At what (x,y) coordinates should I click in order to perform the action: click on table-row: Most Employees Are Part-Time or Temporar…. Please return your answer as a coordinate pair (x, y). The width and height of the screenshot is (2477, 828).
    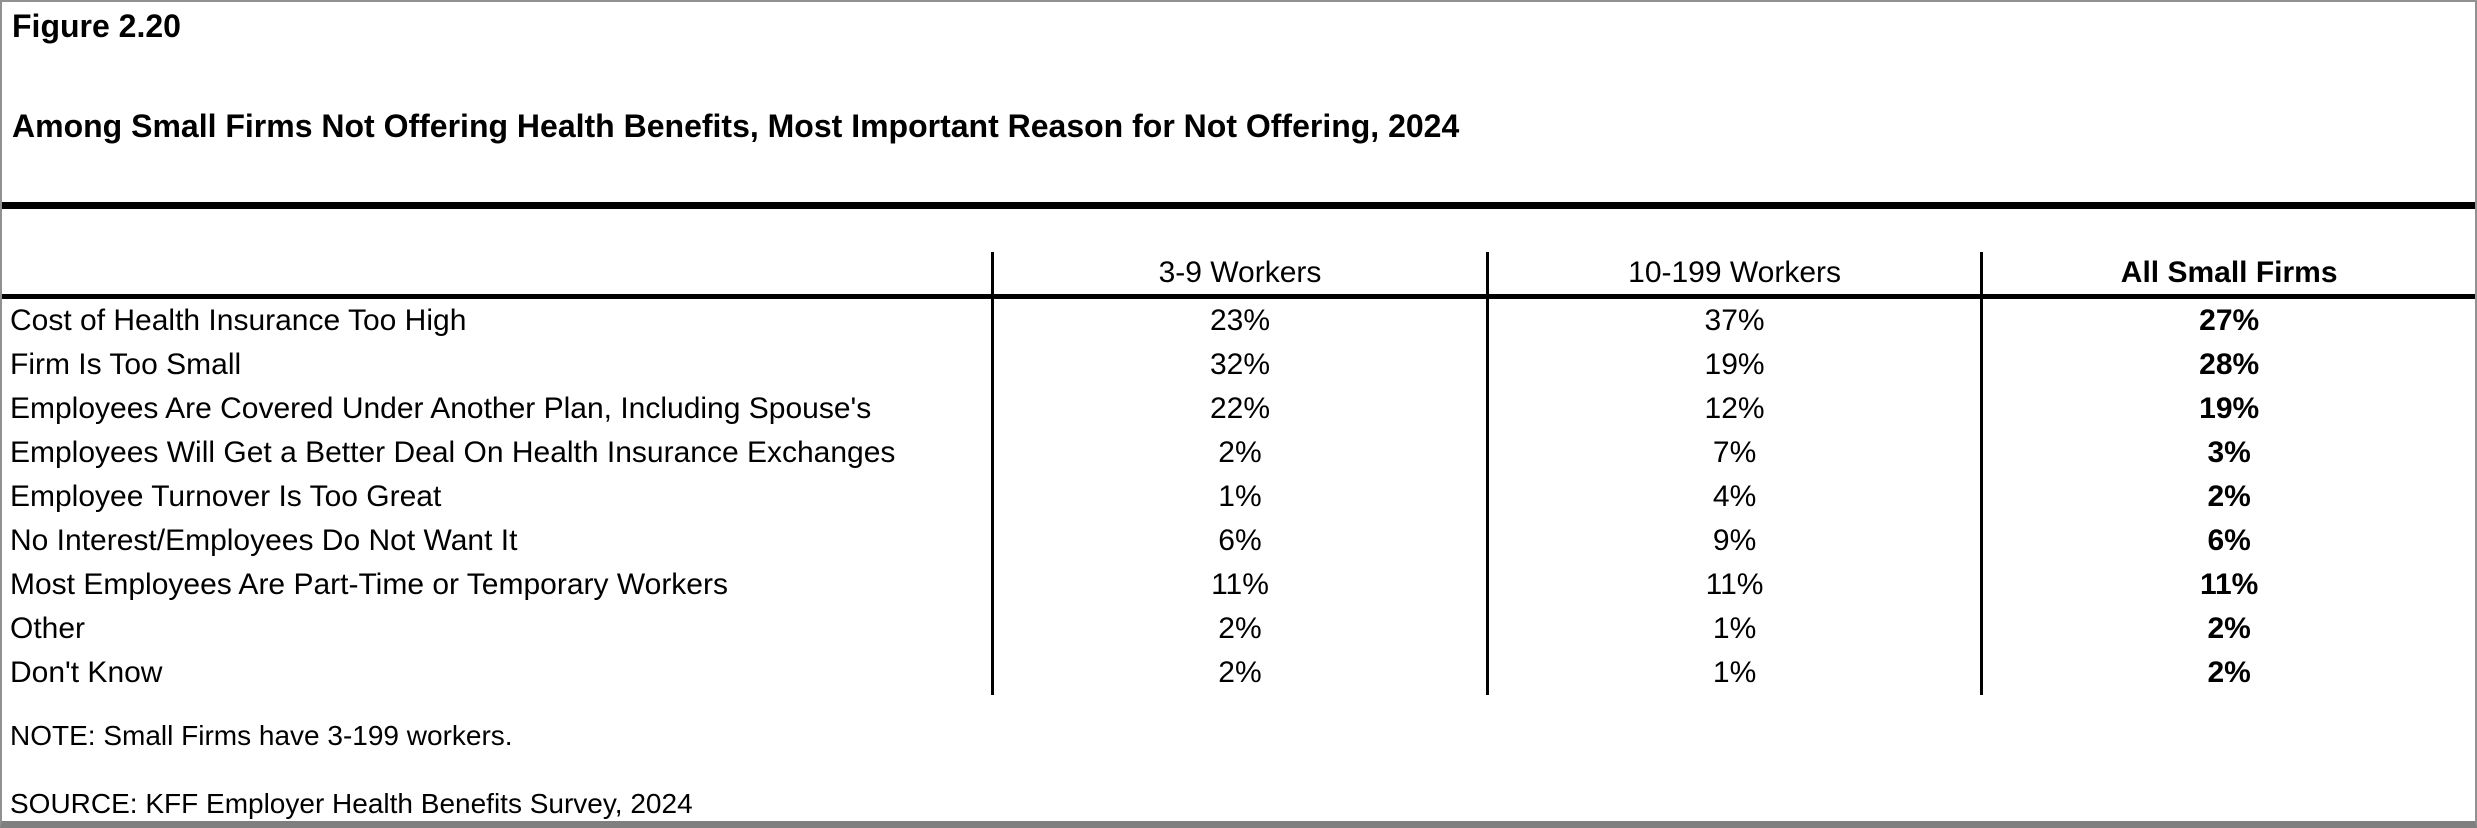
    Looking at the image, I should click on (1238, 585).